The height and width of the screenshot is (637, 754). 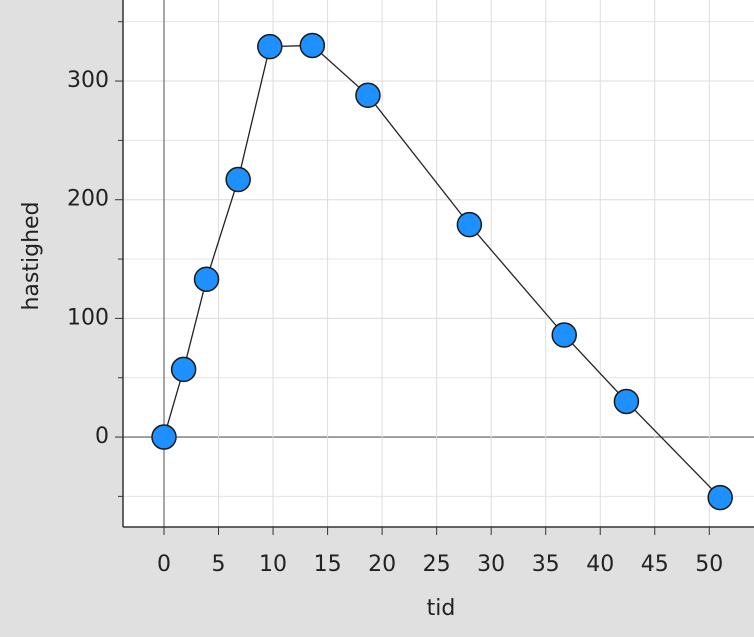 What do you see at coordinates (88, 80) in the screenshot?
I see `y-tick-label: 300` at bounding box center [88, 80].